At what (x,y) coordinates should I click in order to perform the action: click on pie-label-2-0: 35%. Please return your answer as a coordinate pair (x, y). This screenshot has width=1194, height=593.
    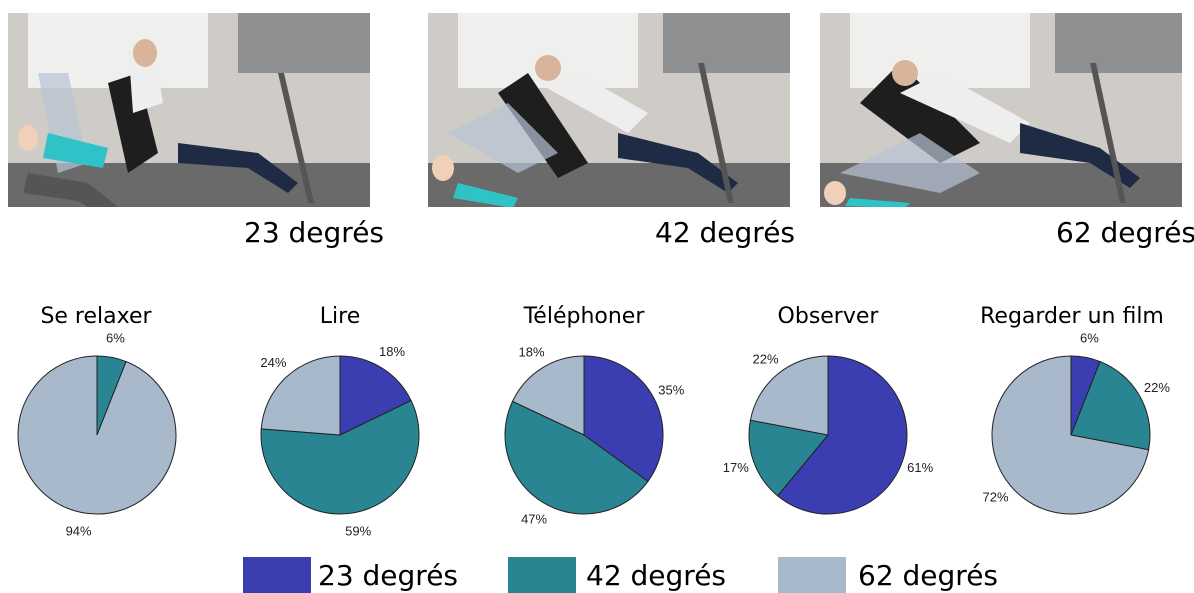
    Looking at the image, I should click on (671, 390).